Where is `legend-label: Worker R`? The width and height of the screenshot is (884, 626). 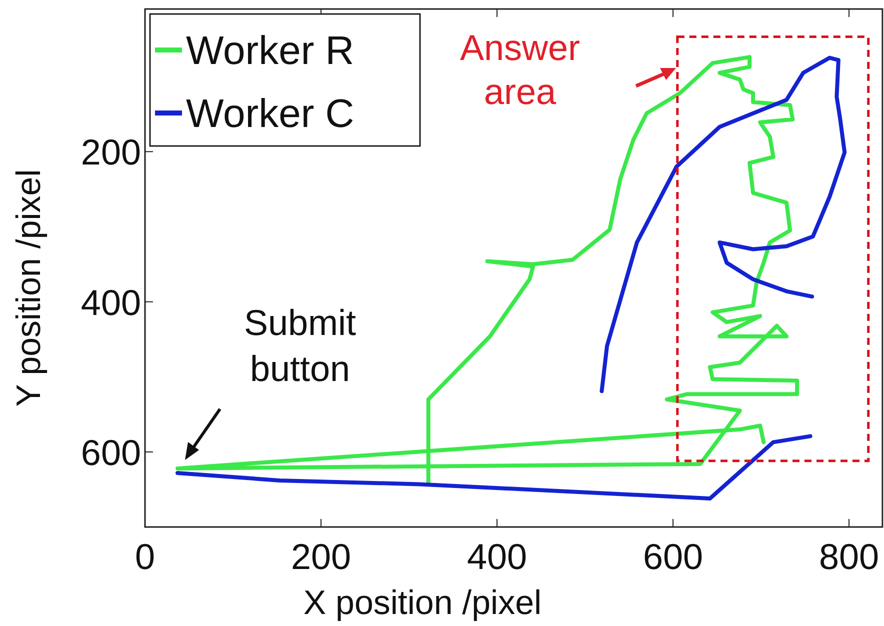 legend-label: Worker R is located at coordinates (270, 51).